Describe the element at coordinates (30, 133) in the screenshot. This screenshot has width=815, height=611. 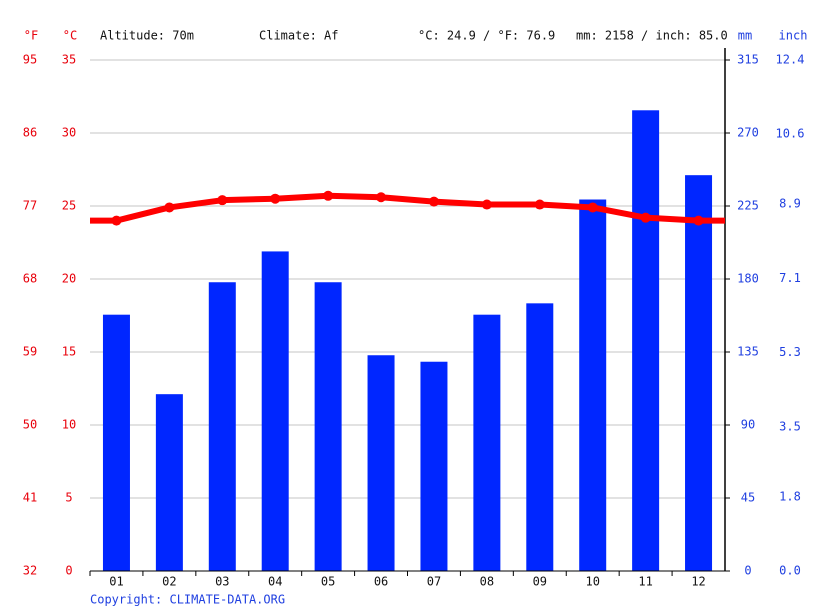
I see `yf-tick-label: 86` at that location.